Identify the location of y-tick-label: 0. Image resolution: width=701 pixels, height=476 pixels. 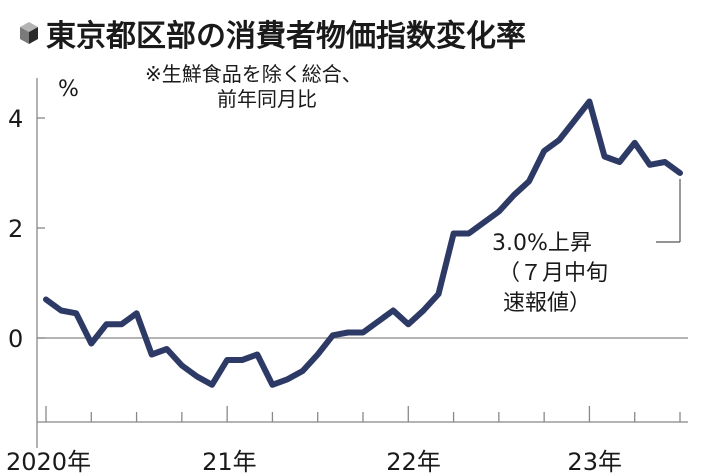
(15, 339).